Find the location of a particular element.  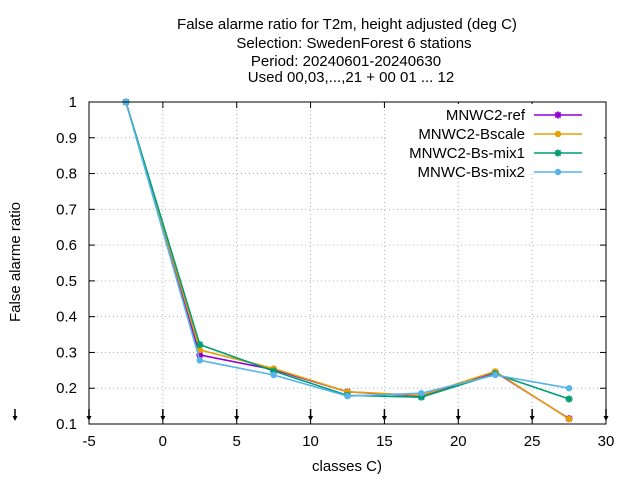

x-tick-label: 25 is located at coordinates (532, 441).